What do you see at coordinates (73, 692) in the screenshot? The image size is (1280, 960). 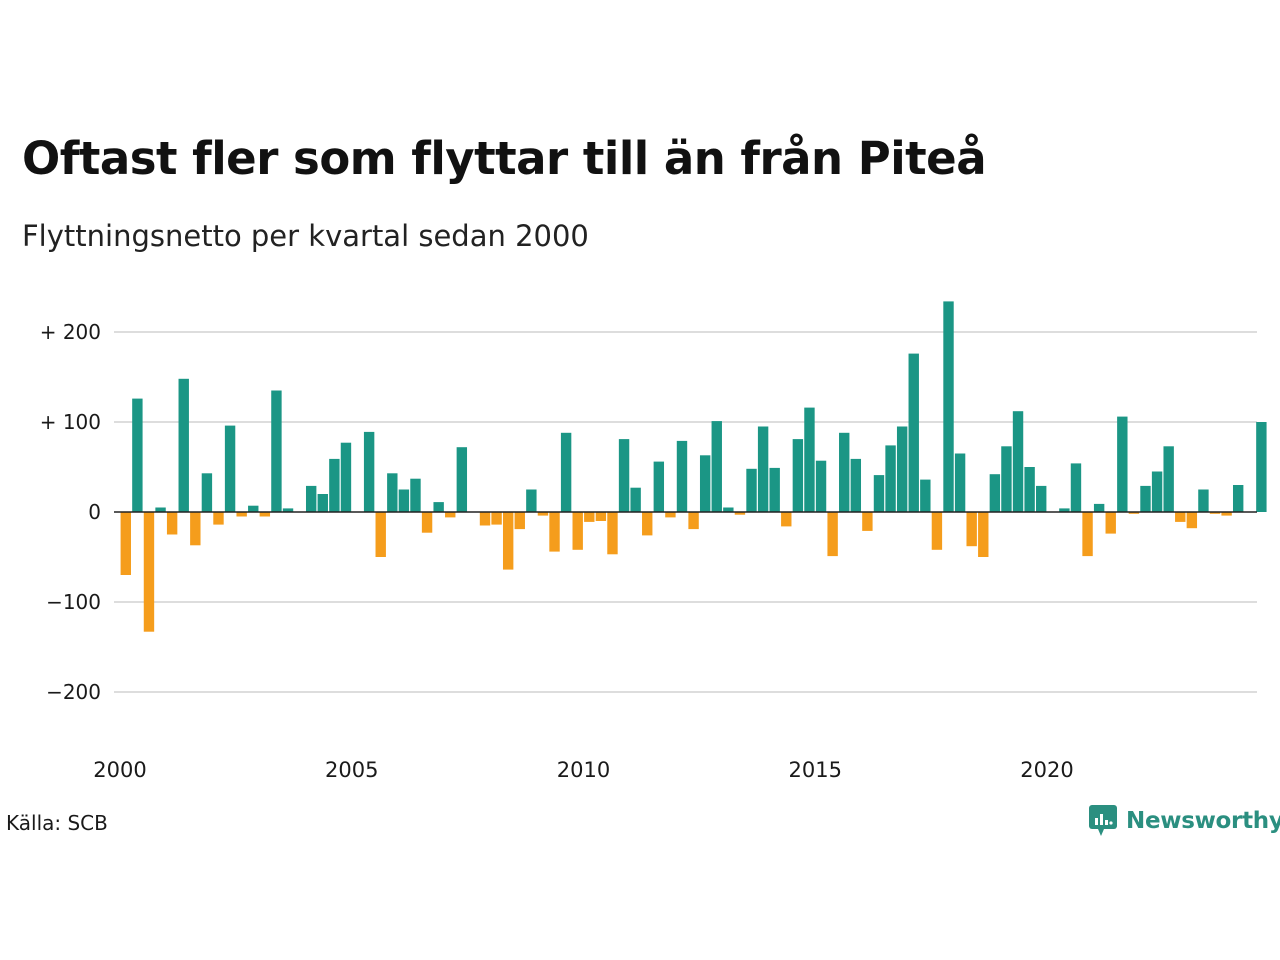 I see `y-tick-label: −200` at bounding box center [73, 692].